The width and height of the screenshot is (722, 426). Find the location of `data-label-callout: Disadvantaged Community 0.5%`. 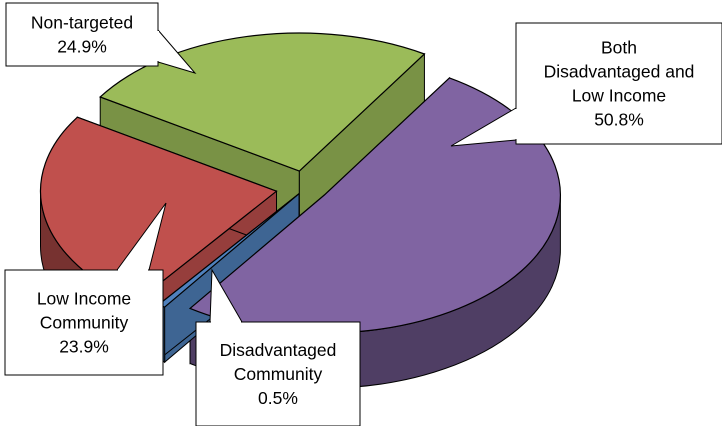

data-label-callout: Disadvantaged Community 0.5% is located at coordinates (278, 347).